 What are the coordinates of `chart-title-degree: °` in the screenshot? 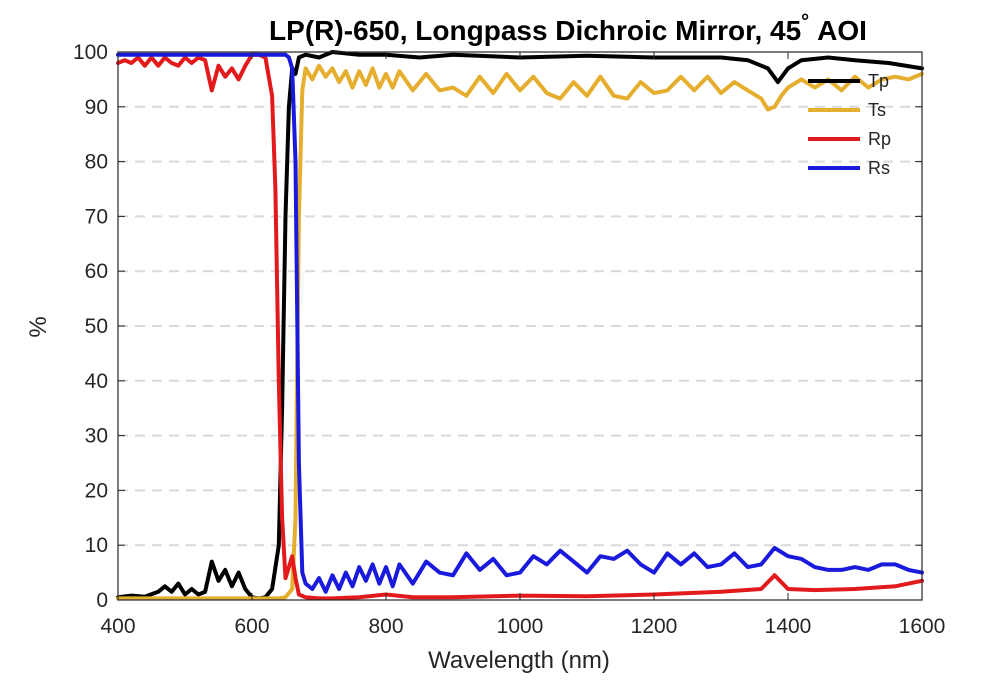 It's located at (805, 22).